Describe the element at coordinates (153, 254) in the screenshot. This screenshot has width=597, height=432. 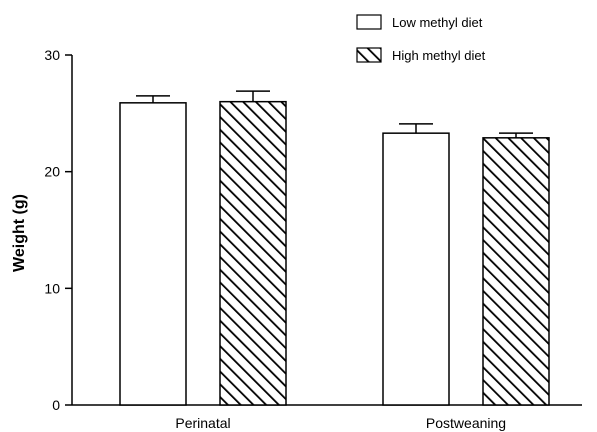
I see `bar-low-methyl-diet-perinatal` at that location.